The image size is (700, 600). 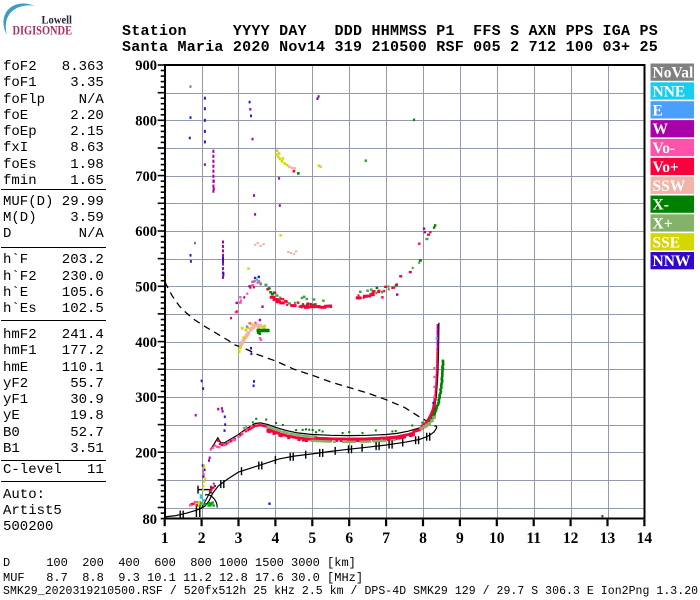 I want to click on svg-text: 600, so click(x=146, y=232).